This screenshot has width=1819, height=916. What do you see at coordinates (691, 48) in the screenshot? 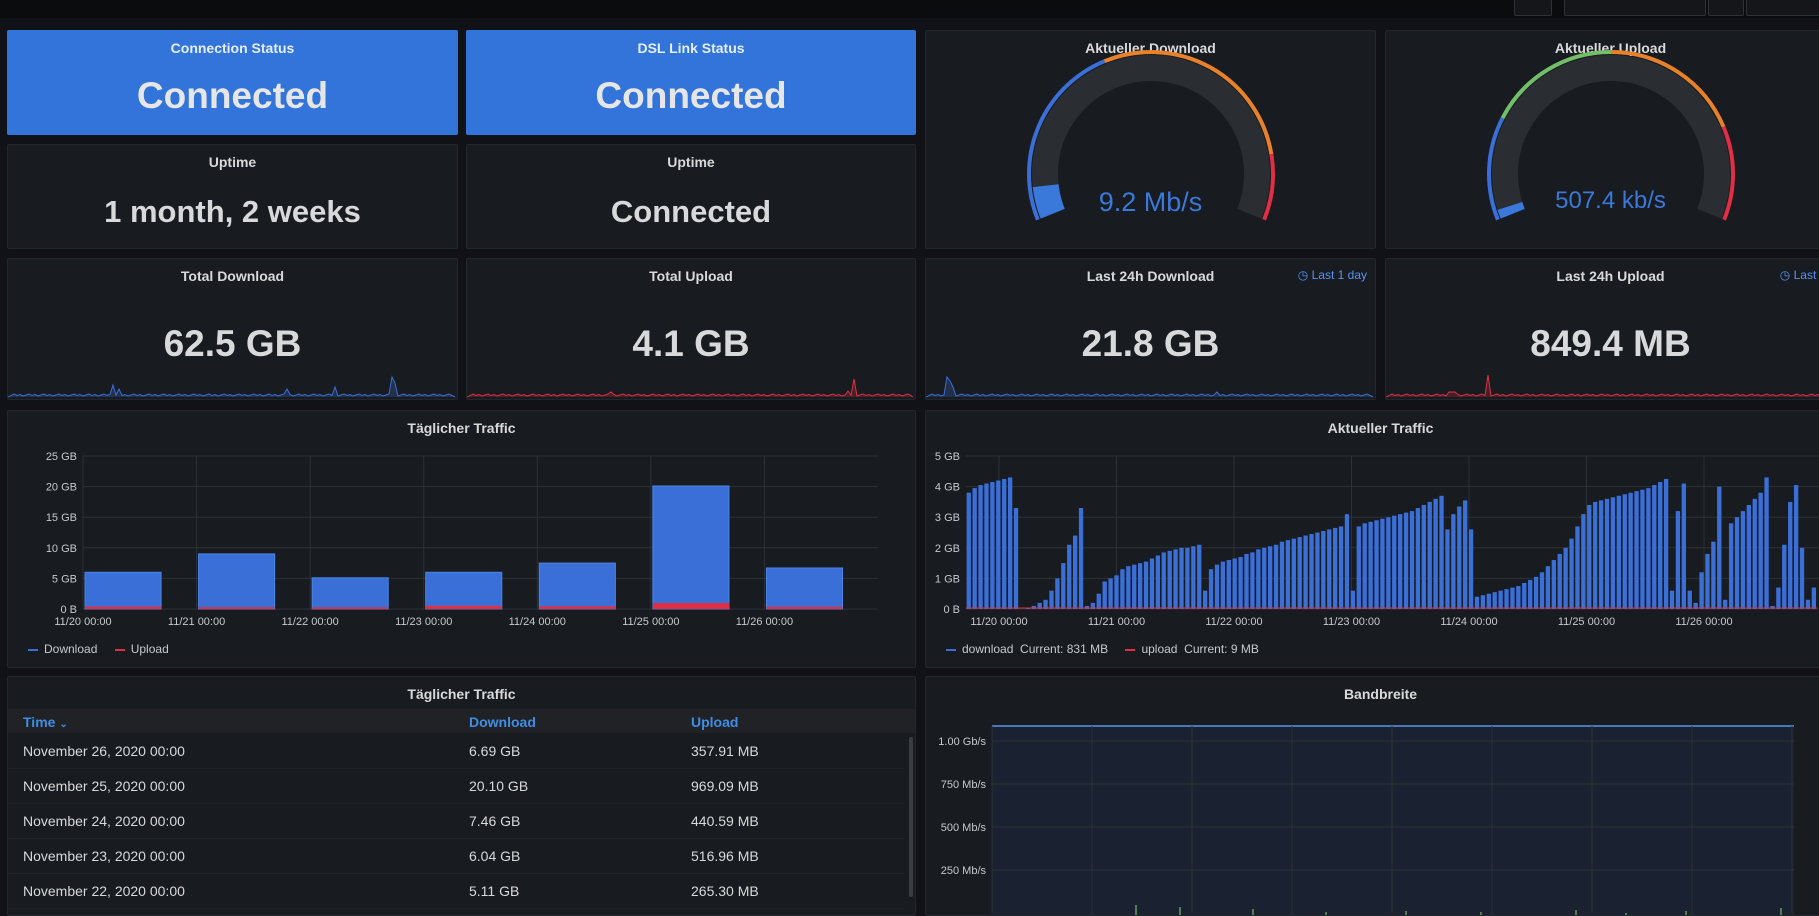
I see `panel-title: DSL Link Status` at bounding box center [691, 48].